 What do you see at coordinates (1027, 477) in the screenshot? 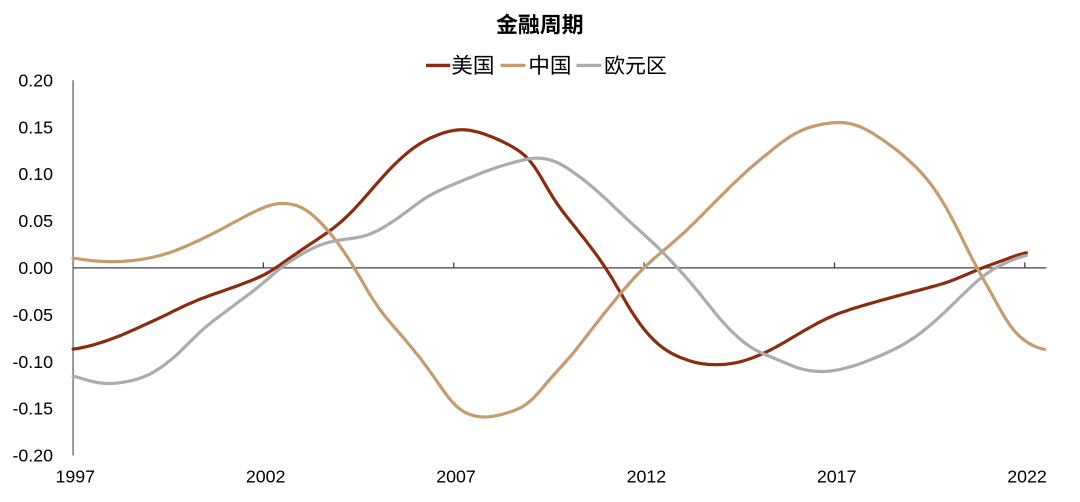
I see `svg-text: 2022` at bounding box center [1027, 477].